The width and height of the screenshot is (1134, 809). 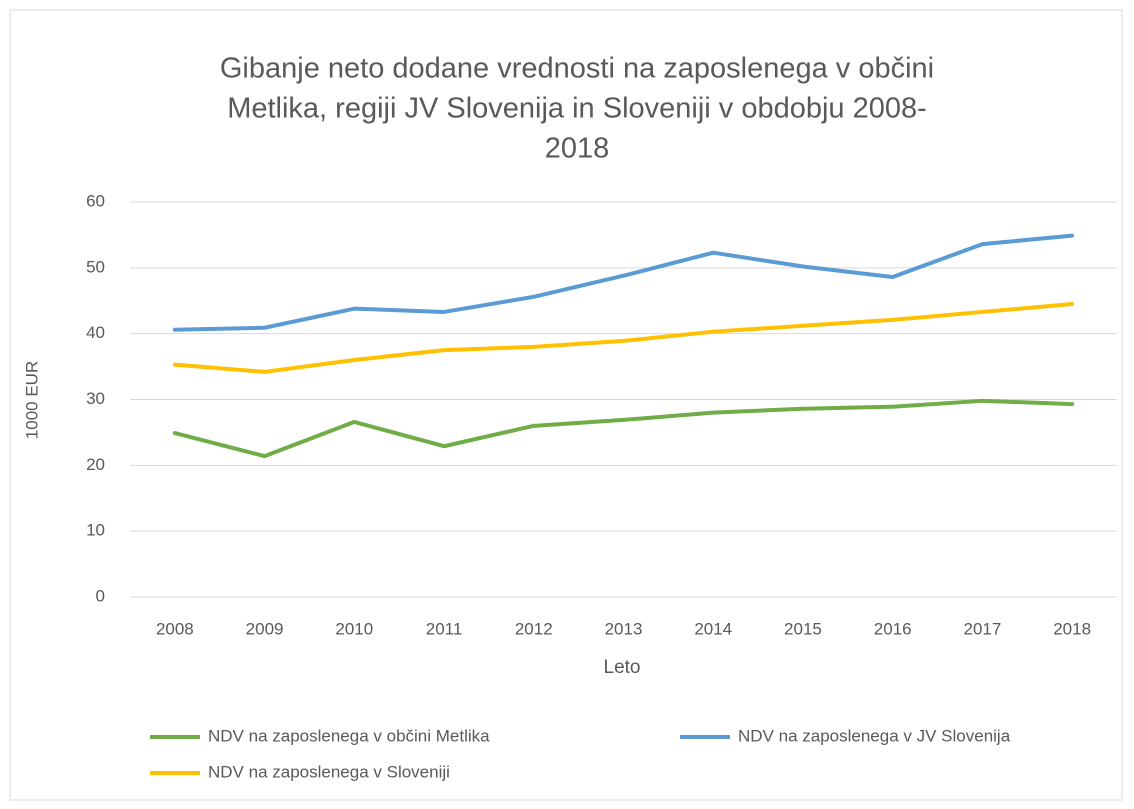 What do you see at coordinates (100, 595) in the screenshot?
I see `y-tick-label: 0` at bounding box center [100, 595].